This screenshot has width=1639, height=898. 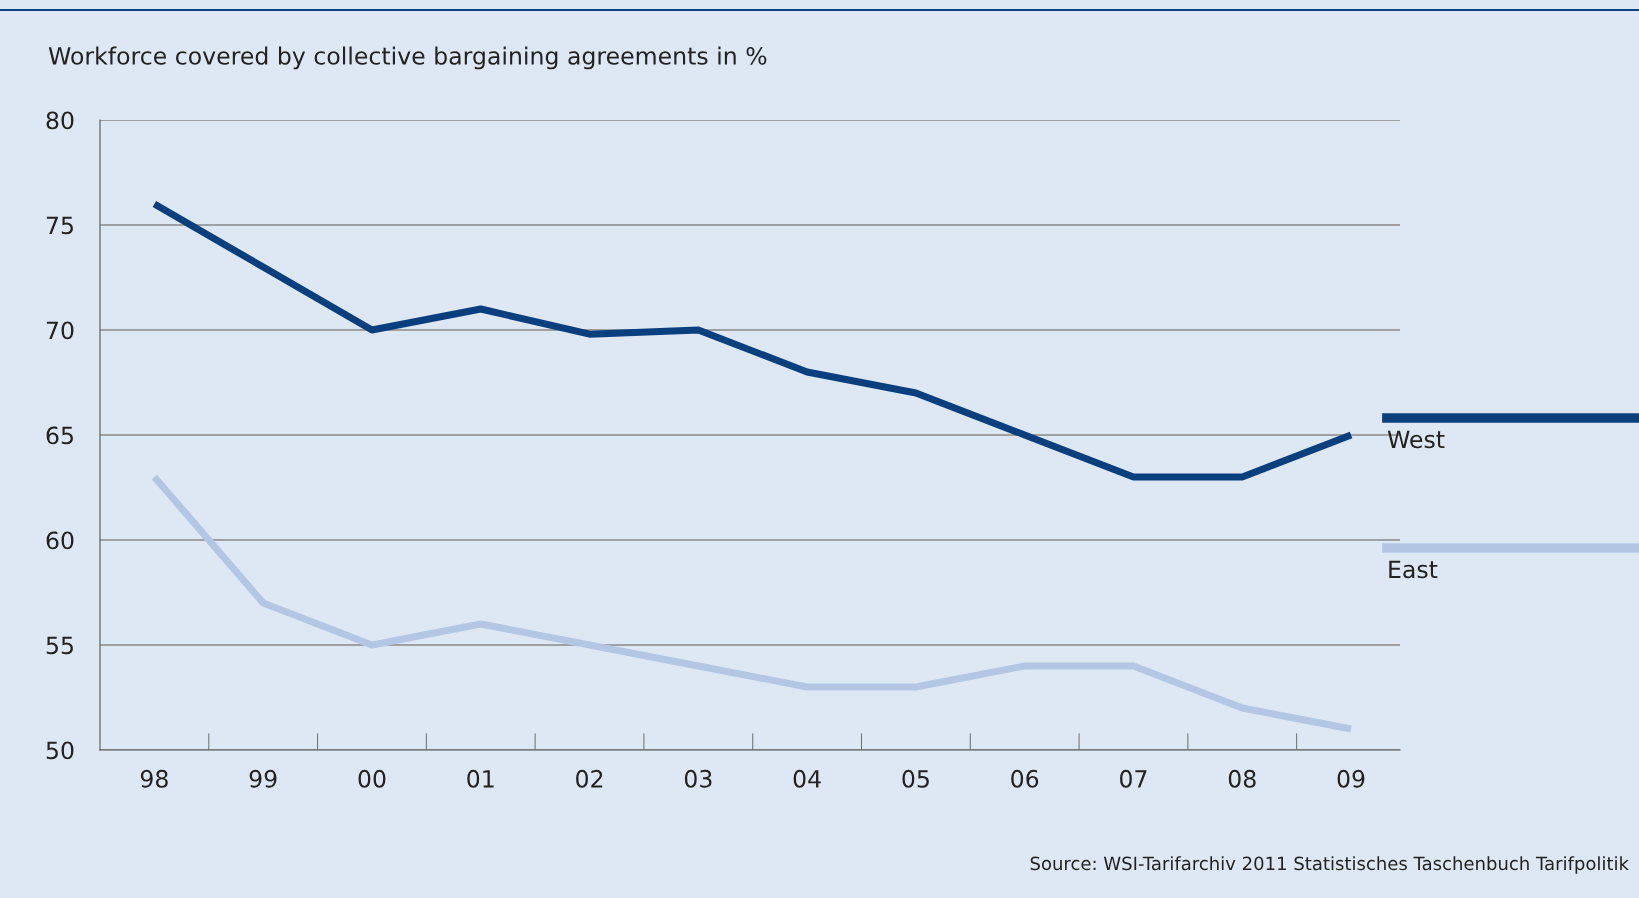 I want to click on y-tick-label: 60, so click(x=60, y=540).